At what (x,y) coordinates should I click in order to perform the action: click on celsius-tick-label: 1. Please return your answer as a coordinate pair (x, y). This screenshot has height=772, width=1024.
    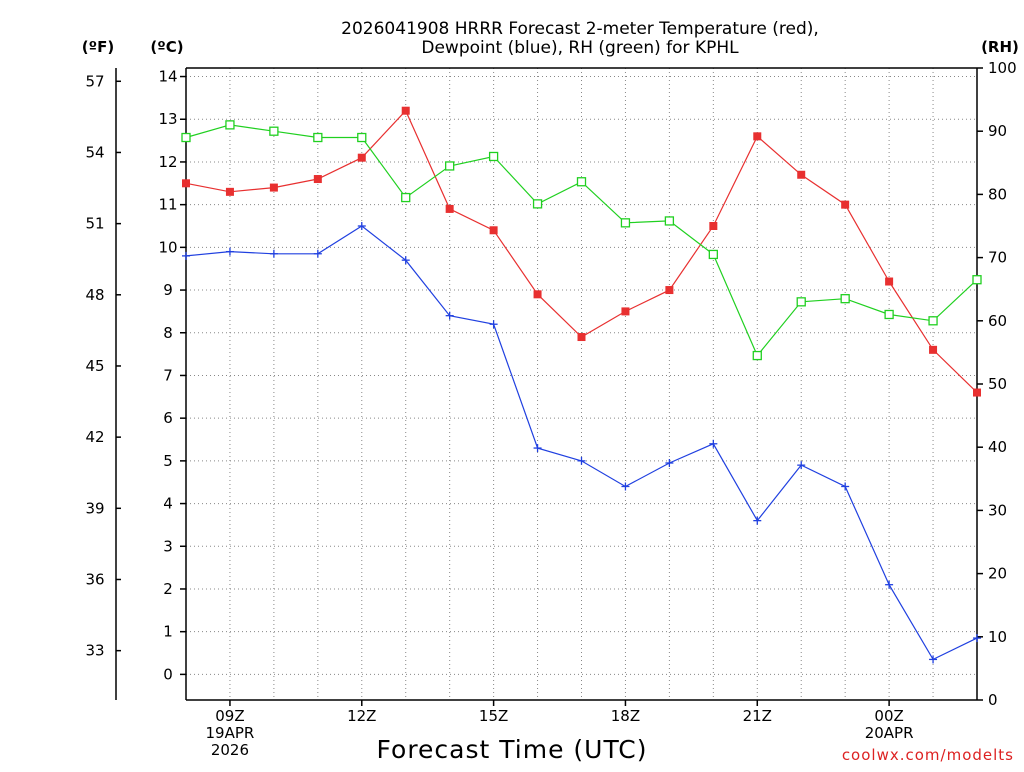
    Looking at the image, I should click on (168, 632).